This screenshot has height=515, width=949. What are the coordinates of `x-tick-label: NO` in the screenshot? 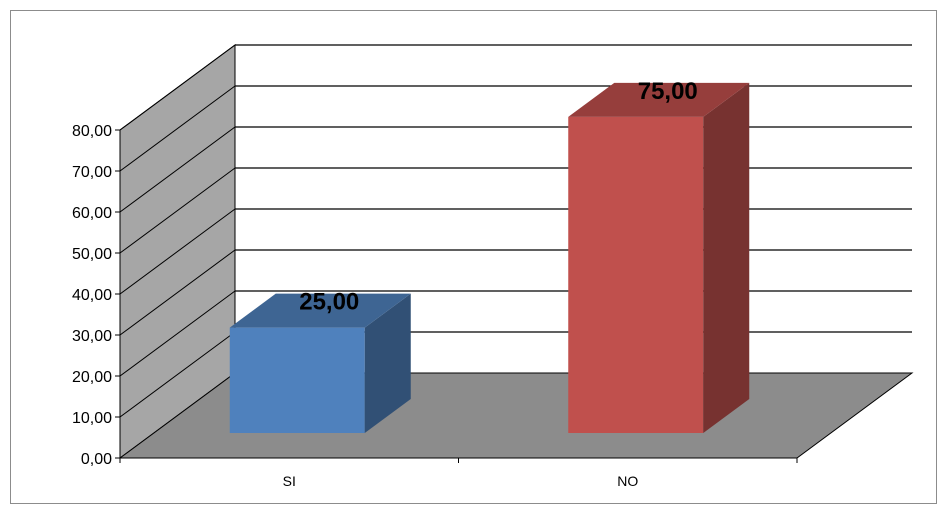 It's located at (627, 481).